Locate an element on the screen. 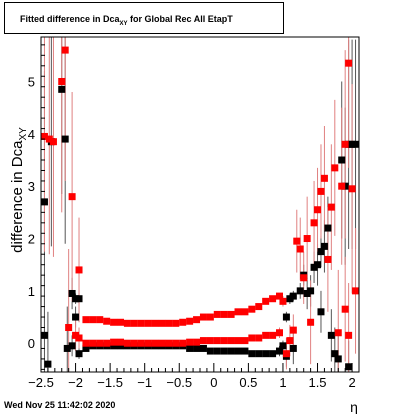 The height and width of the screenshot is (414, 400). timestamp: Wed Nov 25 11:42:02 2020 is located at coordinates (60, 405).